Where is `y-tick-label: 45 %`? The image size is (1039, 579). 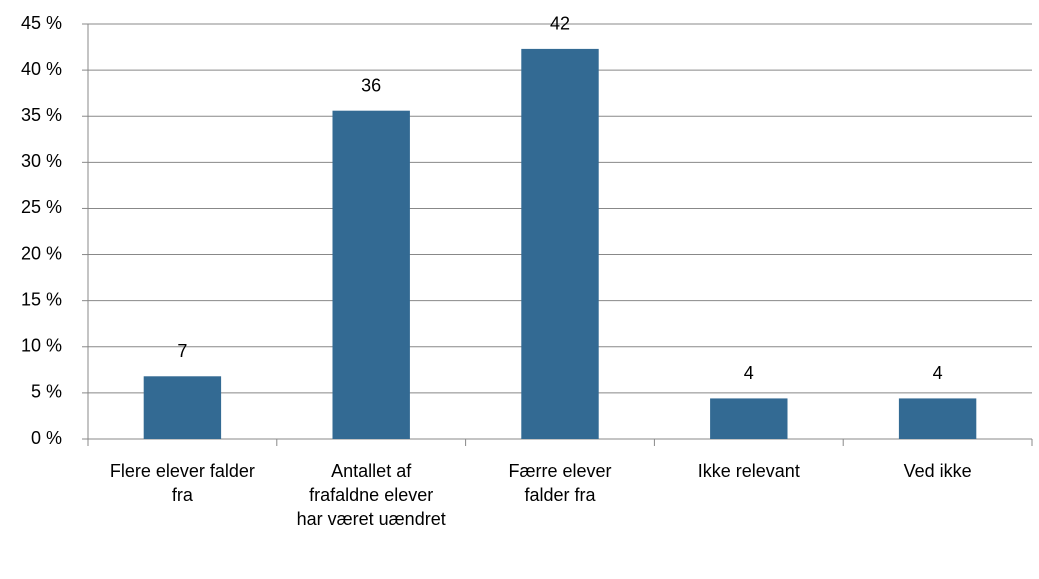
y-tick-label: 45 % is located at coordinates (41, 23).